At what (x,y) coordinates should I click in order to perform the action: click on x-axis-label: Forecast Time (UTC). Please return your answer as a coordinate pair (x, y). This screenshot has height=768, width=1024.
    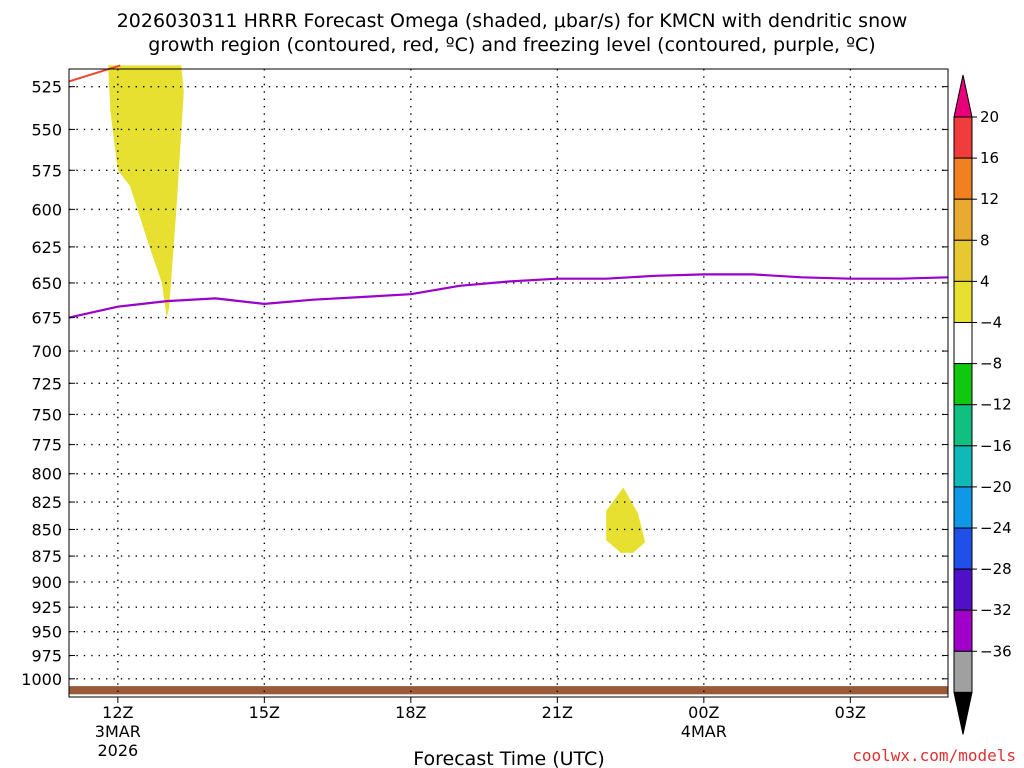
    Looking at the image, I should click on (508, 758).